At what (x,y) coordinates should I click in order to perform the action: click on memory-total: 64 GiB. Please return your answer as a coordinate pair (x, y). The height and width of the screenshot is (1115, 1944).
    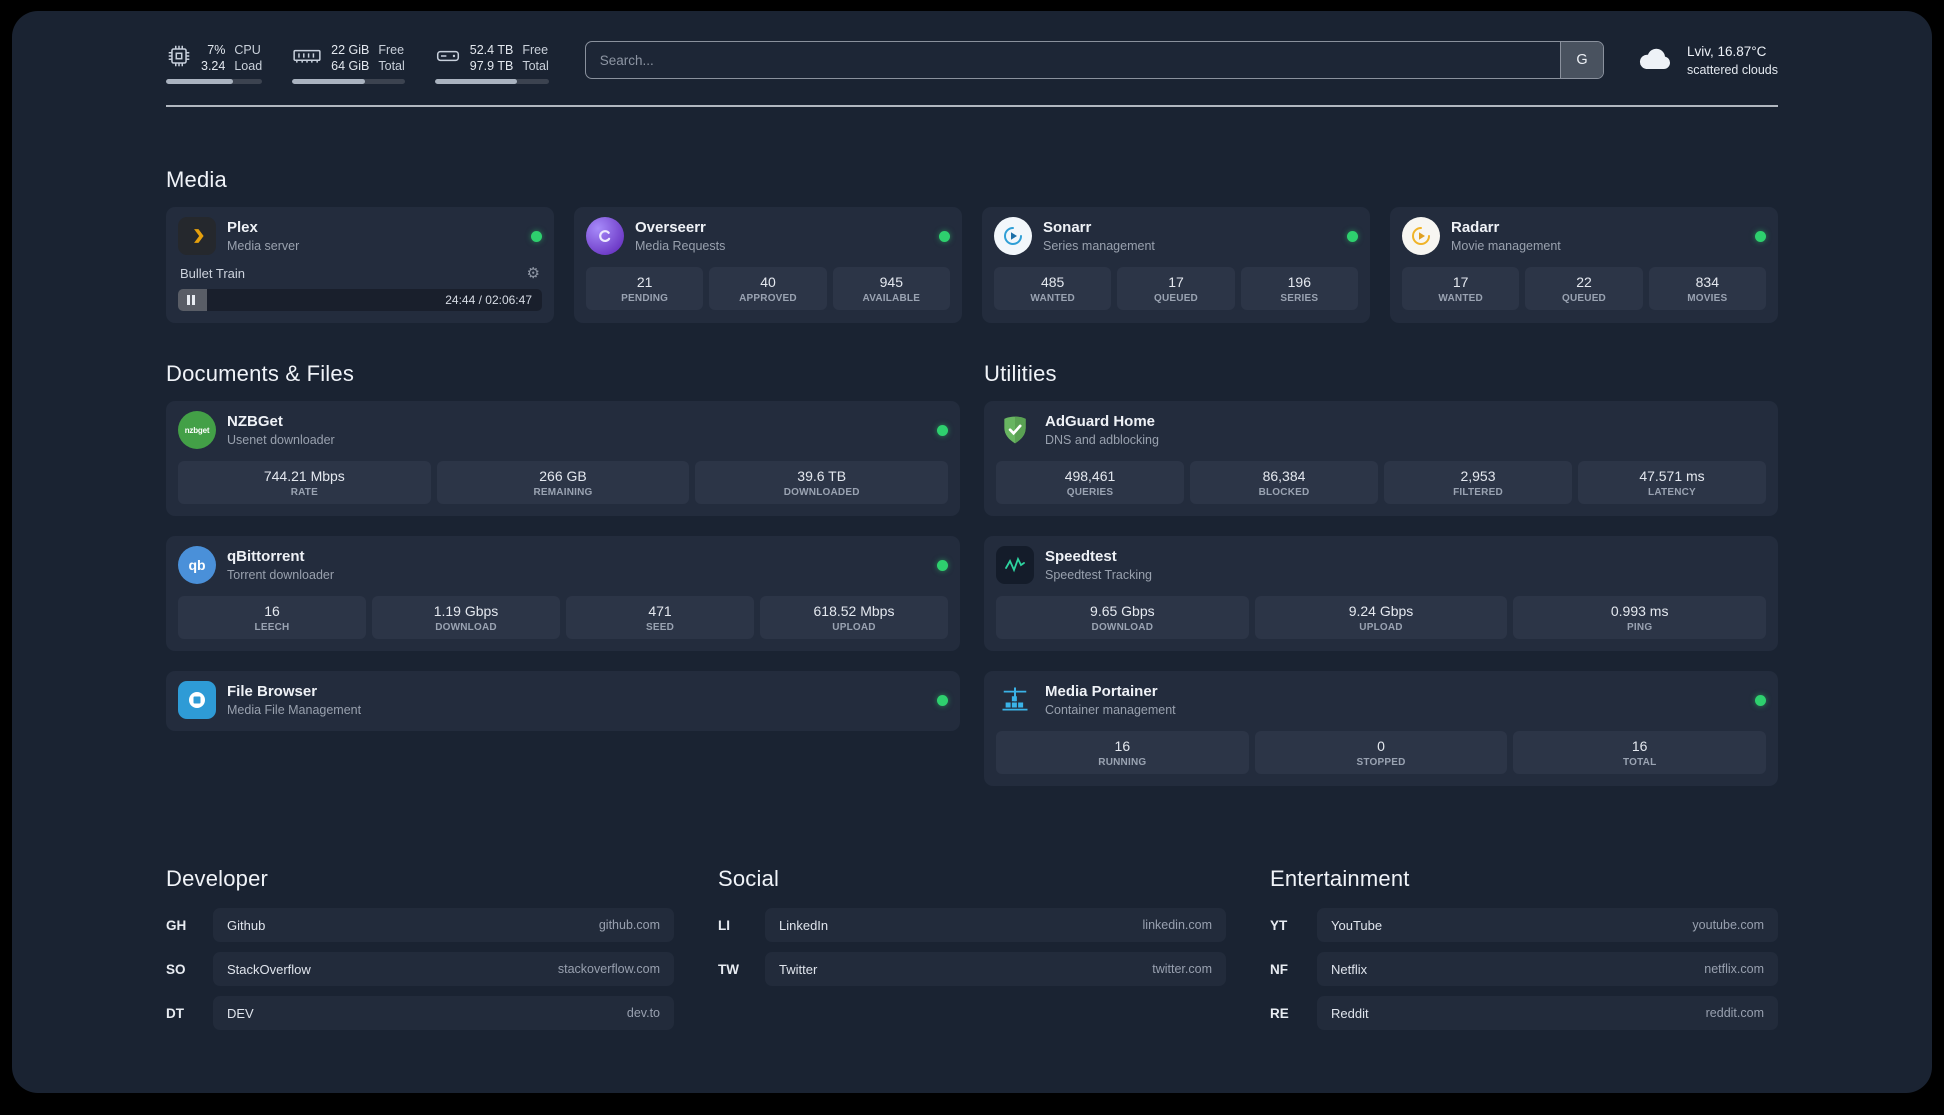
    Looking at the image, I should click on (350, 66).